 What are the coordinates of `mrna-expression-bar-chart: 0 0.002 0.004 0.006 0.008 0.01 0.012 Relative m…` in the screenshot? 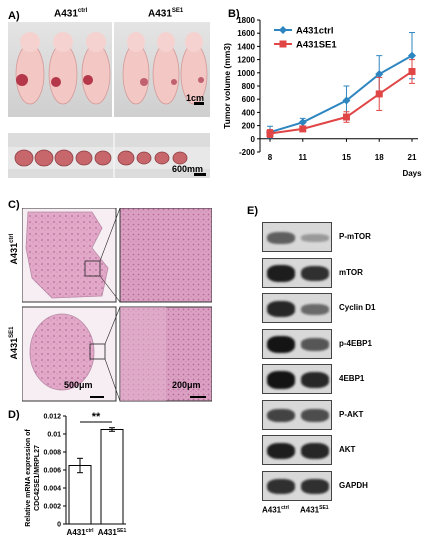 It's located at (76, 474).